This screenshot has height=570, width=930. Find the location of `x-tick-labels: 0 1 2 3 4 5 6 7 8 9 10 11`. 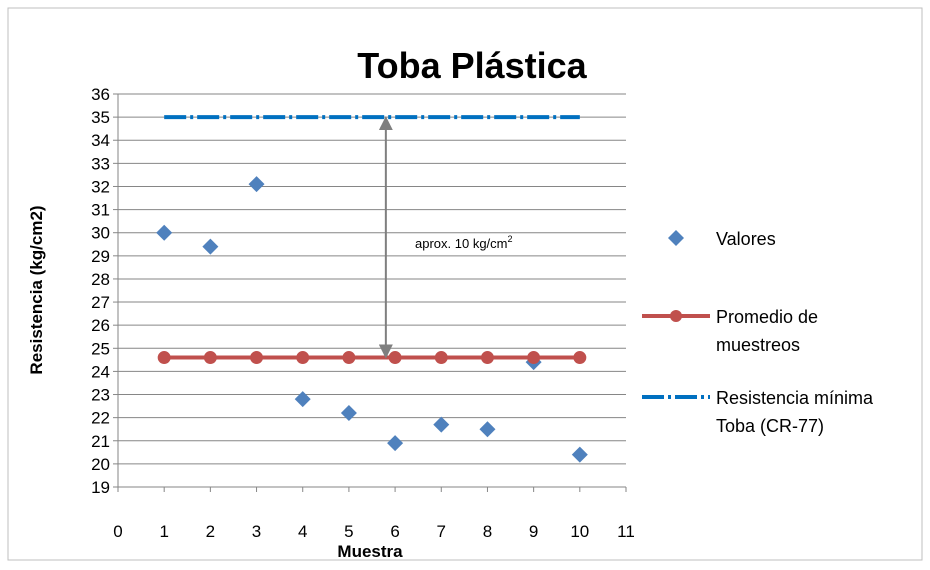

x-tick-labels: 0 1 2 3 4 5 6 7 8 9 10 11 is located at coordinates (374, 531).